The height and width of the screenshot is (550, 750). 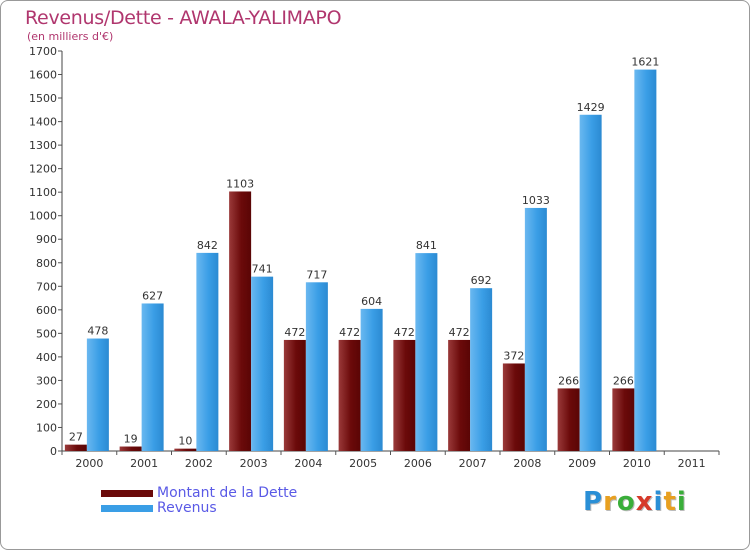 What do you see at coordinates (131, 439) in the screenshot?
I see `data-label: 19` at bounding box center [131, 439].